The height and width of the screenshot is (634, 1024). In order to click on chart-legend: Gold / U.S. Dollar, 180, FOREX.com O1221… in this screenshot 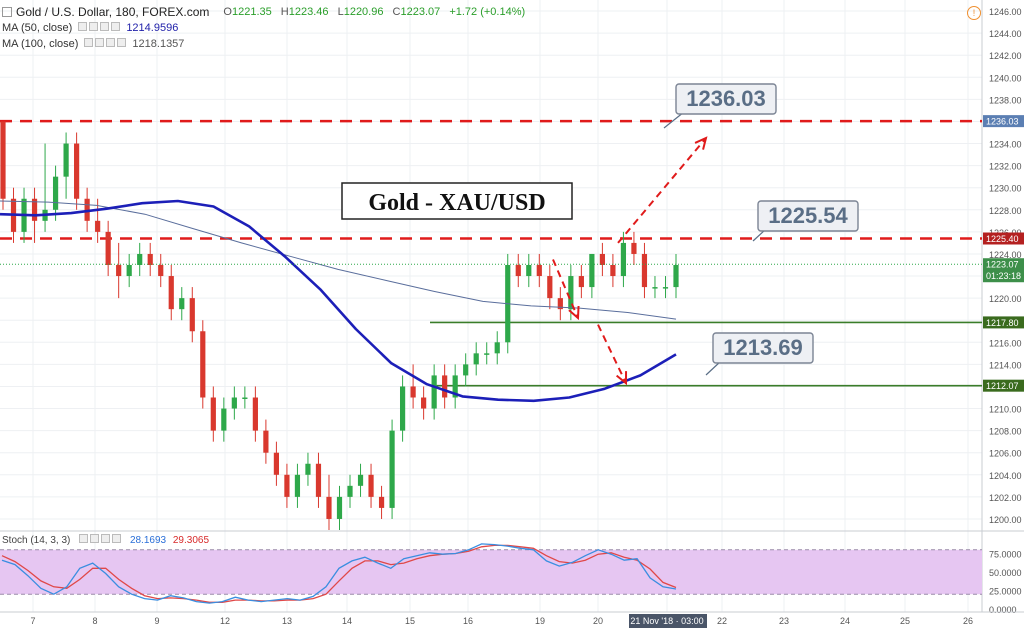, I will do `click(490, 30)`.